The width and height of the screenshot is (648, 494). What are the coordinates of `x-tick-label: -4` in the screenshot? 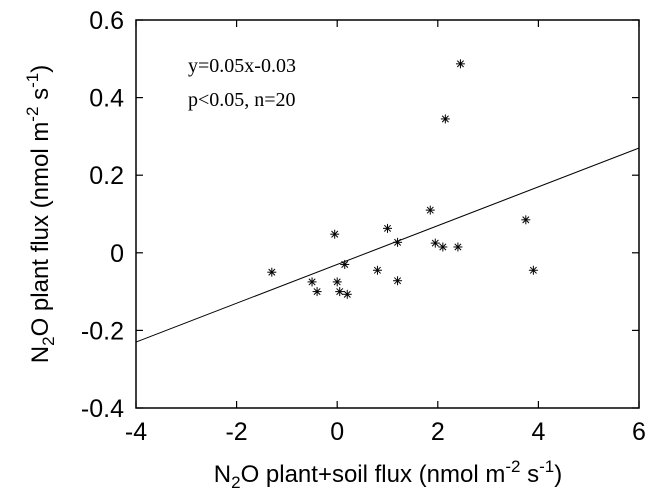 It's located at (136, 432).